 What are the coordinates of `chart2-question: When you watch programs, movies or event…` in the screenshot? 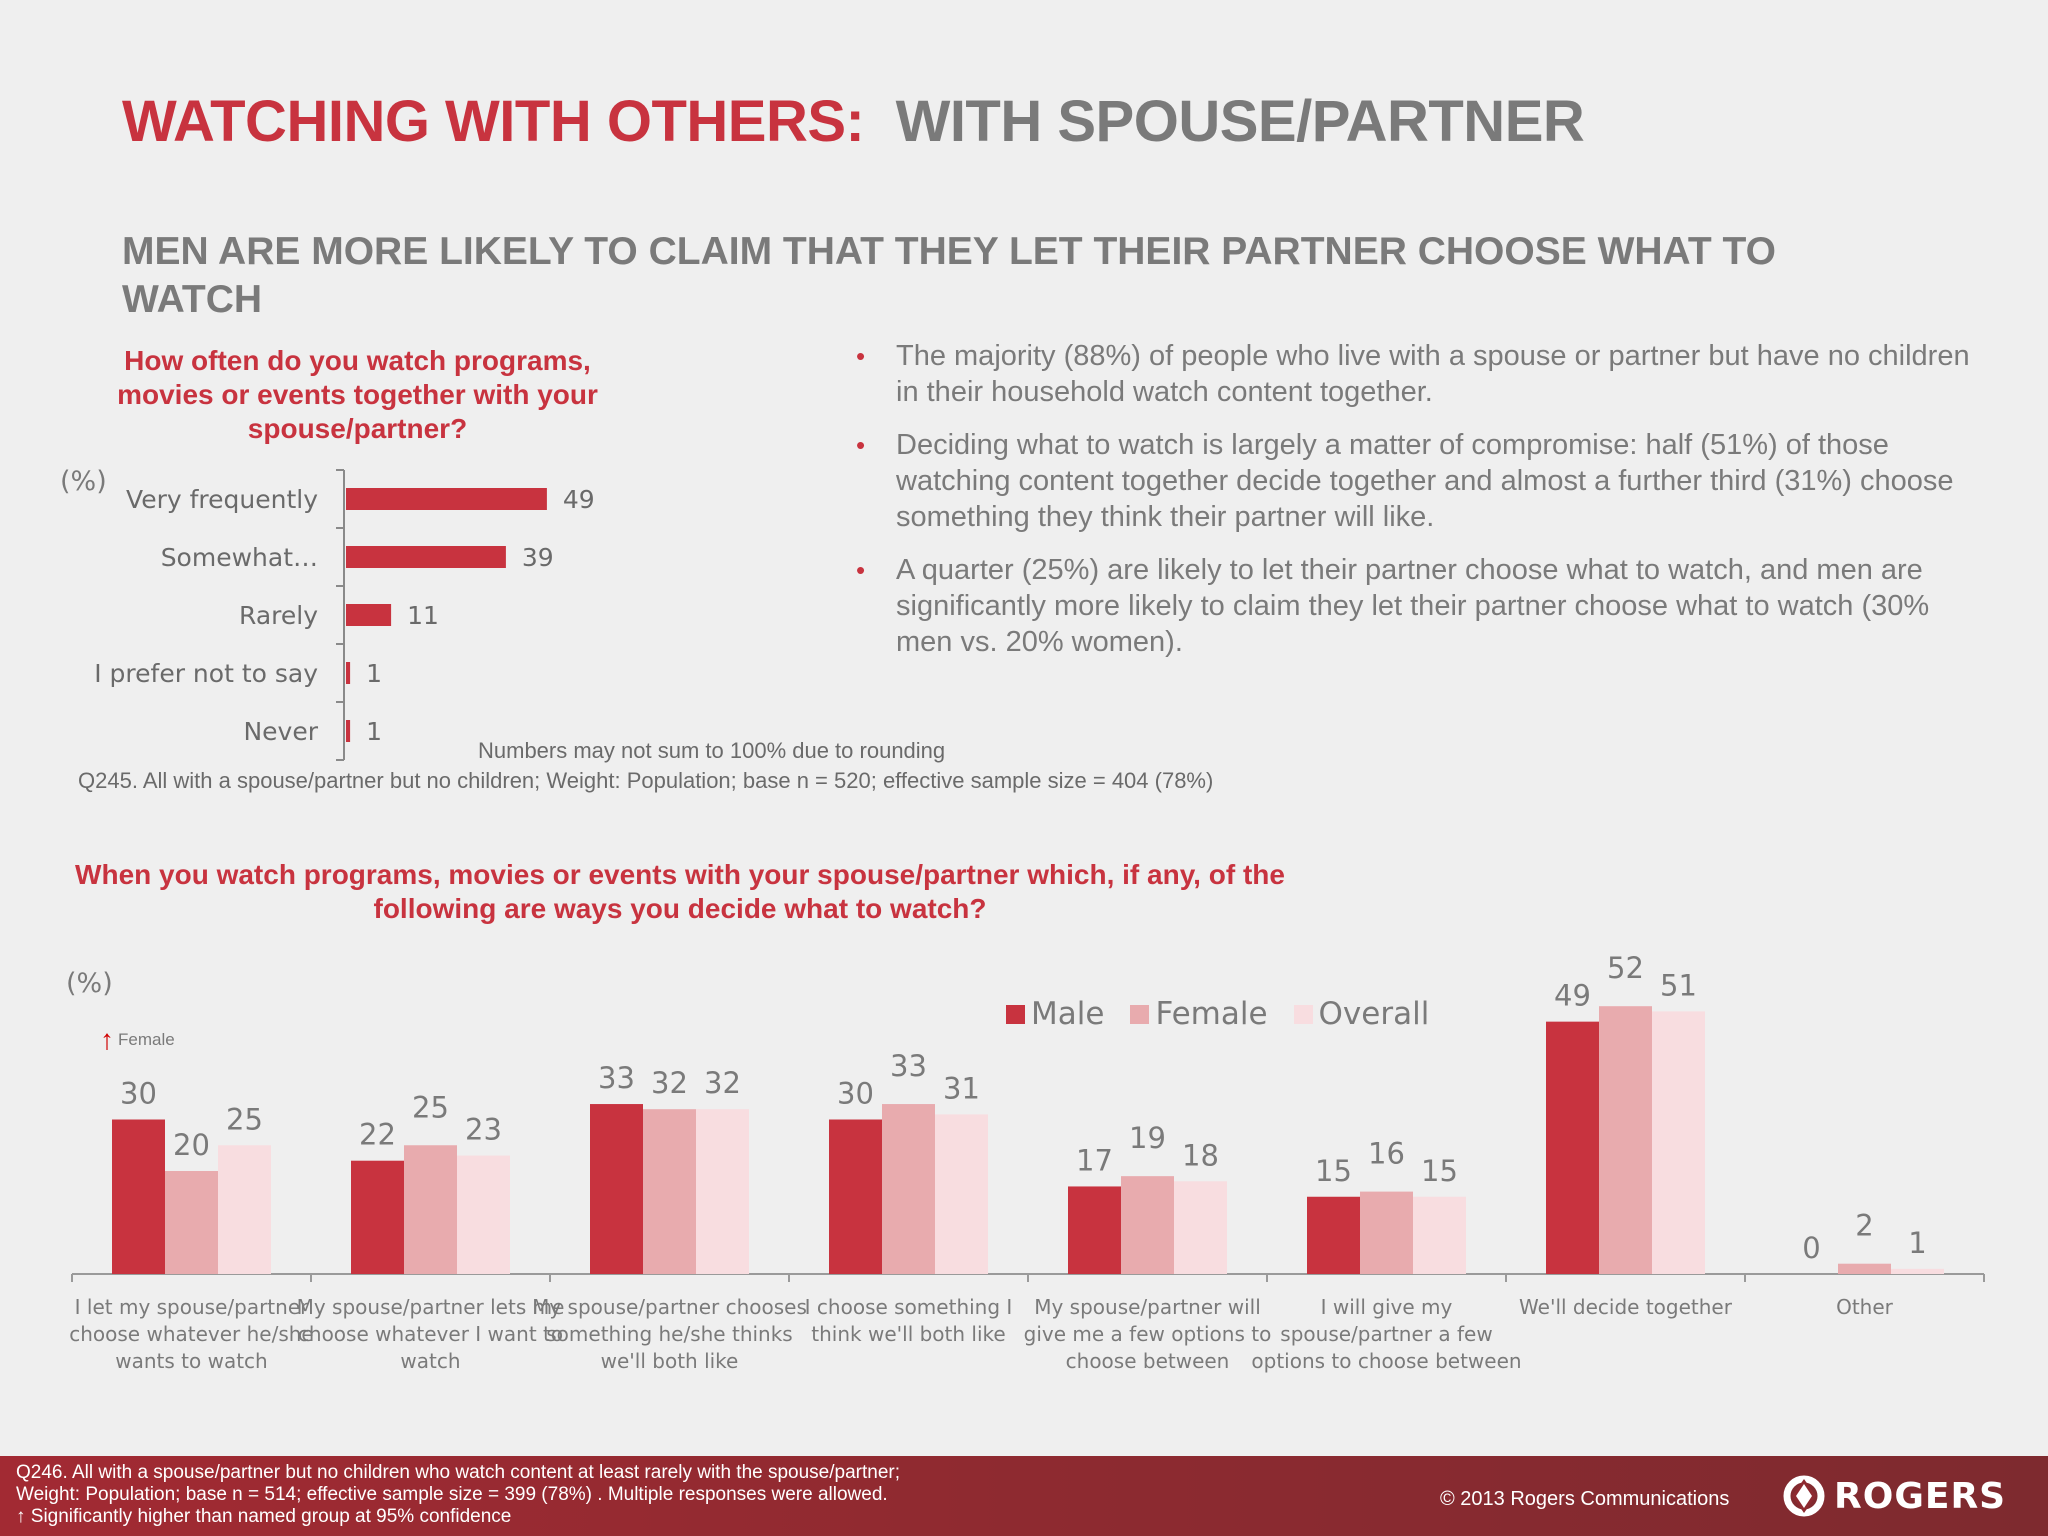 It's located at (680, 891).